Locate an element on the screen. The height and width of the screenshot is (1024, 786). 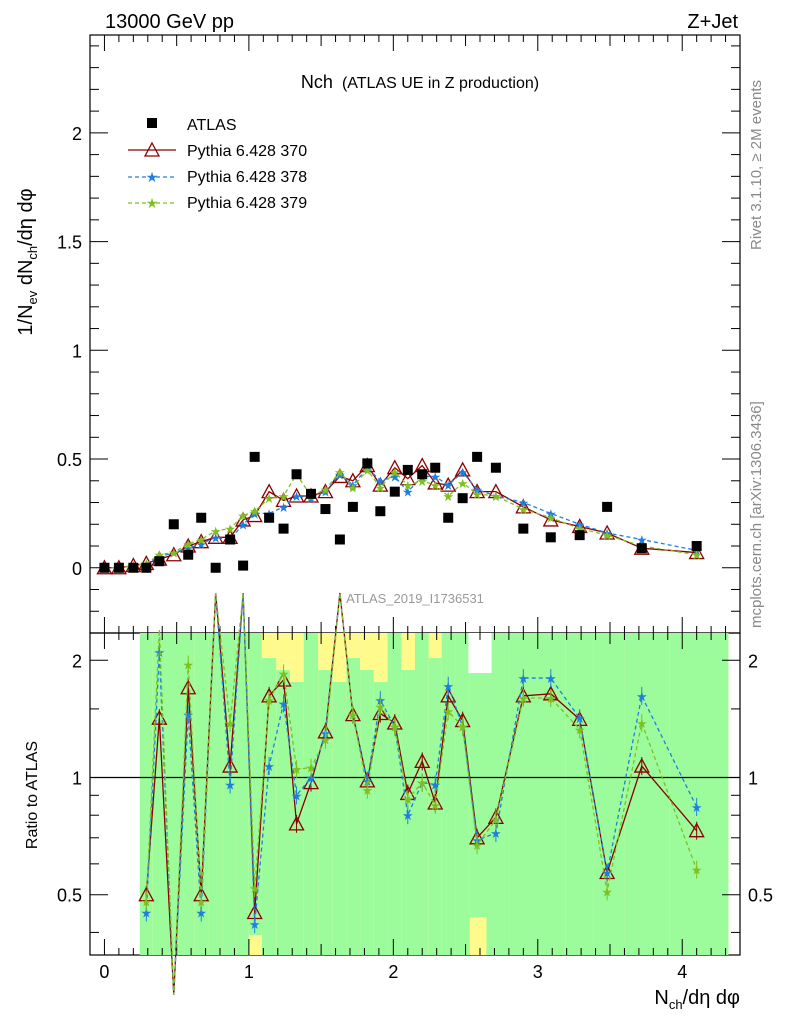
plot-title-sub: (ATLAS UE in Z production) is located at coordinates (440, 83).